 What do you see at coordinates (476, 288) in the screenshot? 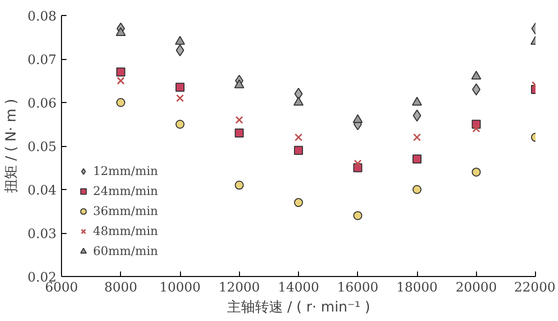
I see `x-tick-label: 20000` at bounding box center [476, 288].